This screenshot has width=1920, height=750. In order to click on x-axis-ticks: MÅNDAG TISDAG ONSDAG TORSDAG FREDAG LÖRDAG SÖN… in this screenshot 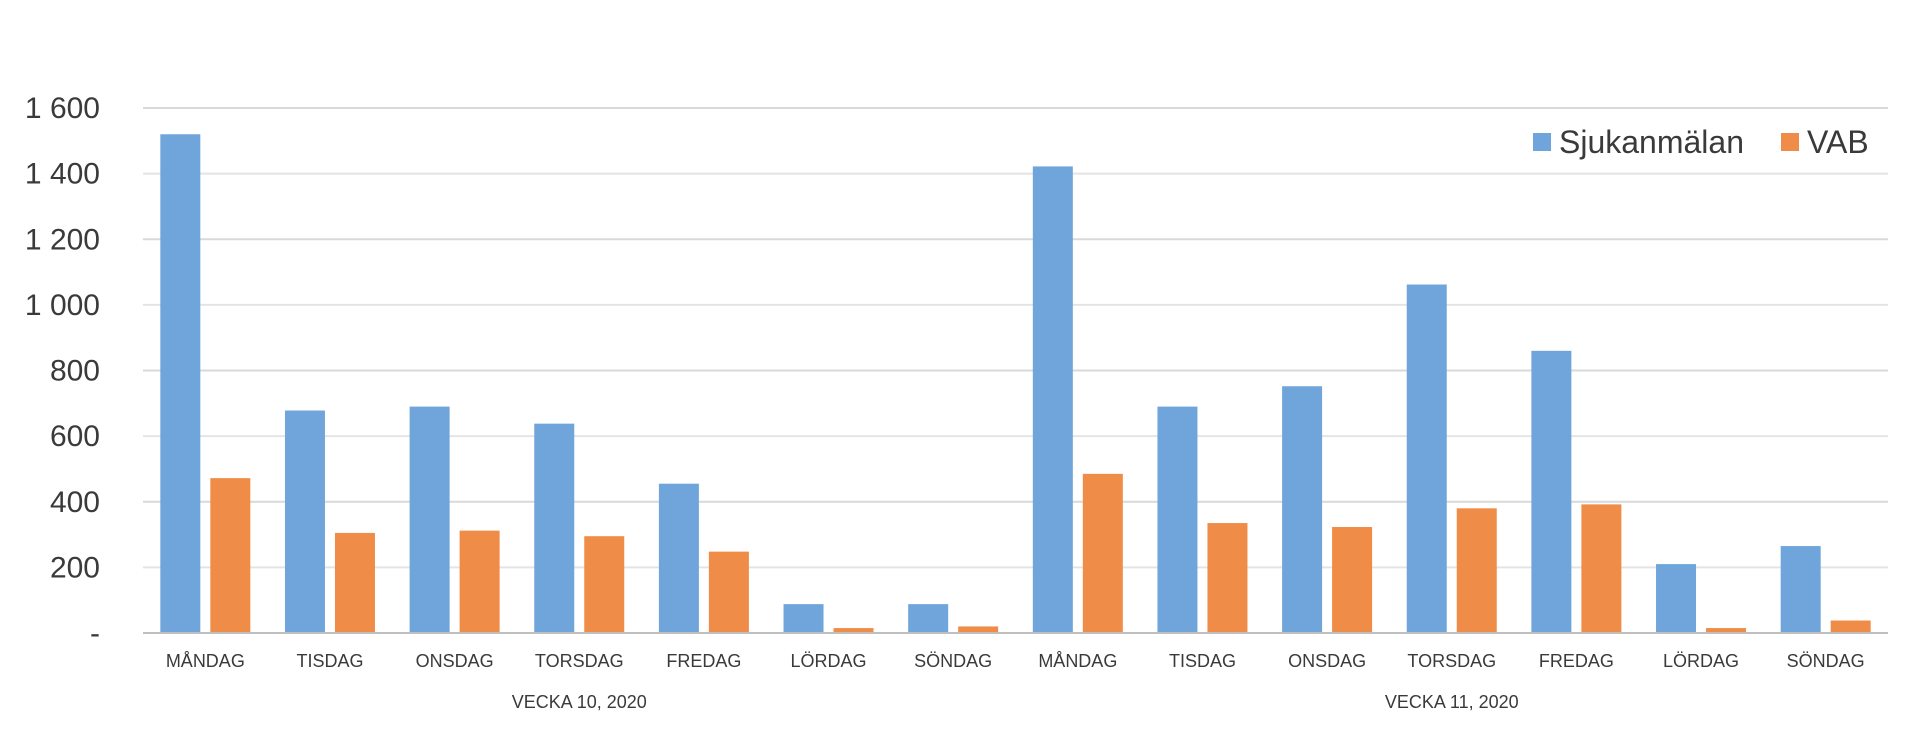, I will do `click(1015, 661)`.